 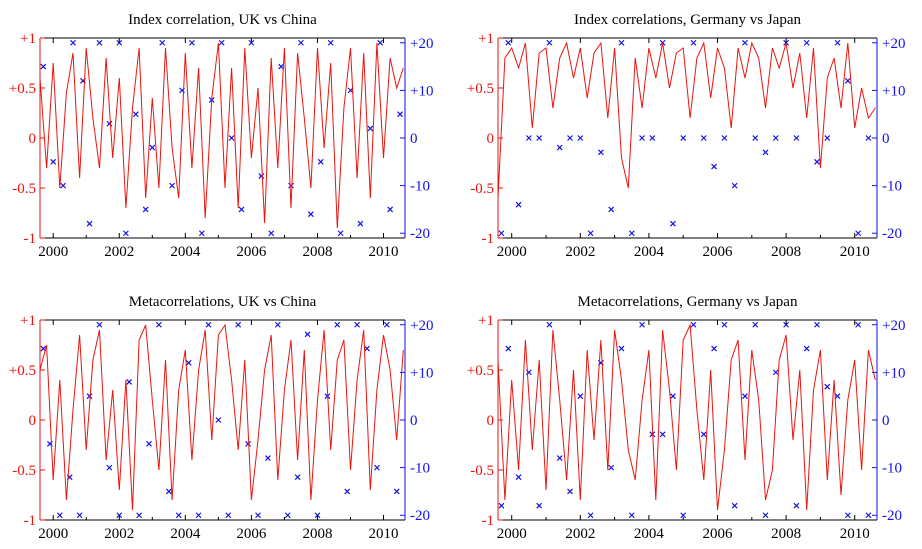 What do you see at coordinates (119, 252) in the screenshot?
I see `x-tick-label: 2002` at bounding box center [119, 252].